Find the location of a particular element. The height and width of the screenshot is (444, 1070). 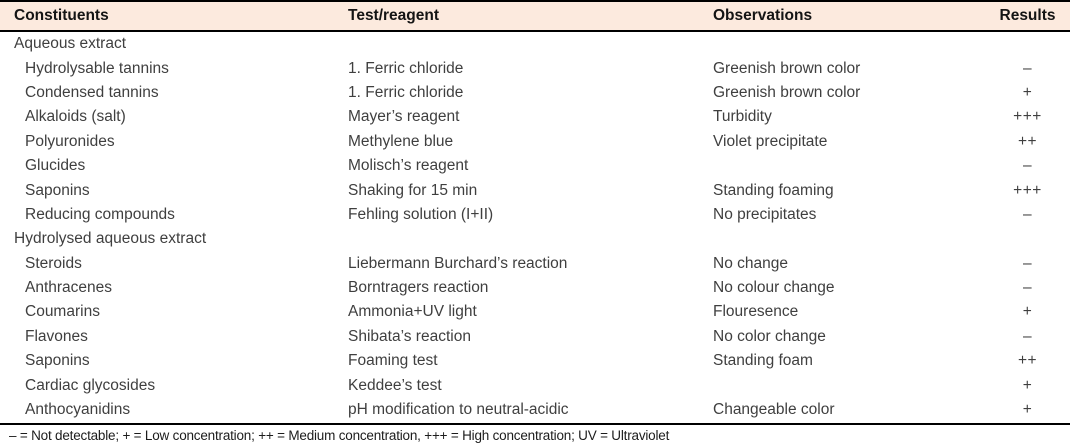

cell-constituent: Condensed tannins is located at coordinates (92, 92).